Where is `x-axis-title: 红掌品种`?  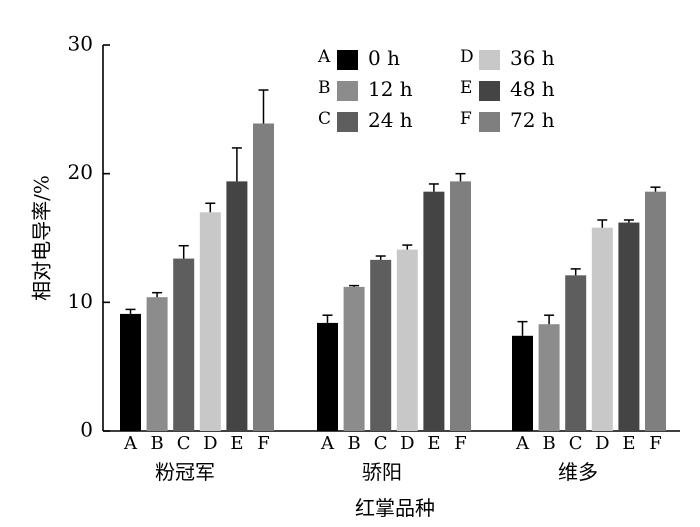
x-axis-title: 红掌品种 is located at coordinates (395, 508).